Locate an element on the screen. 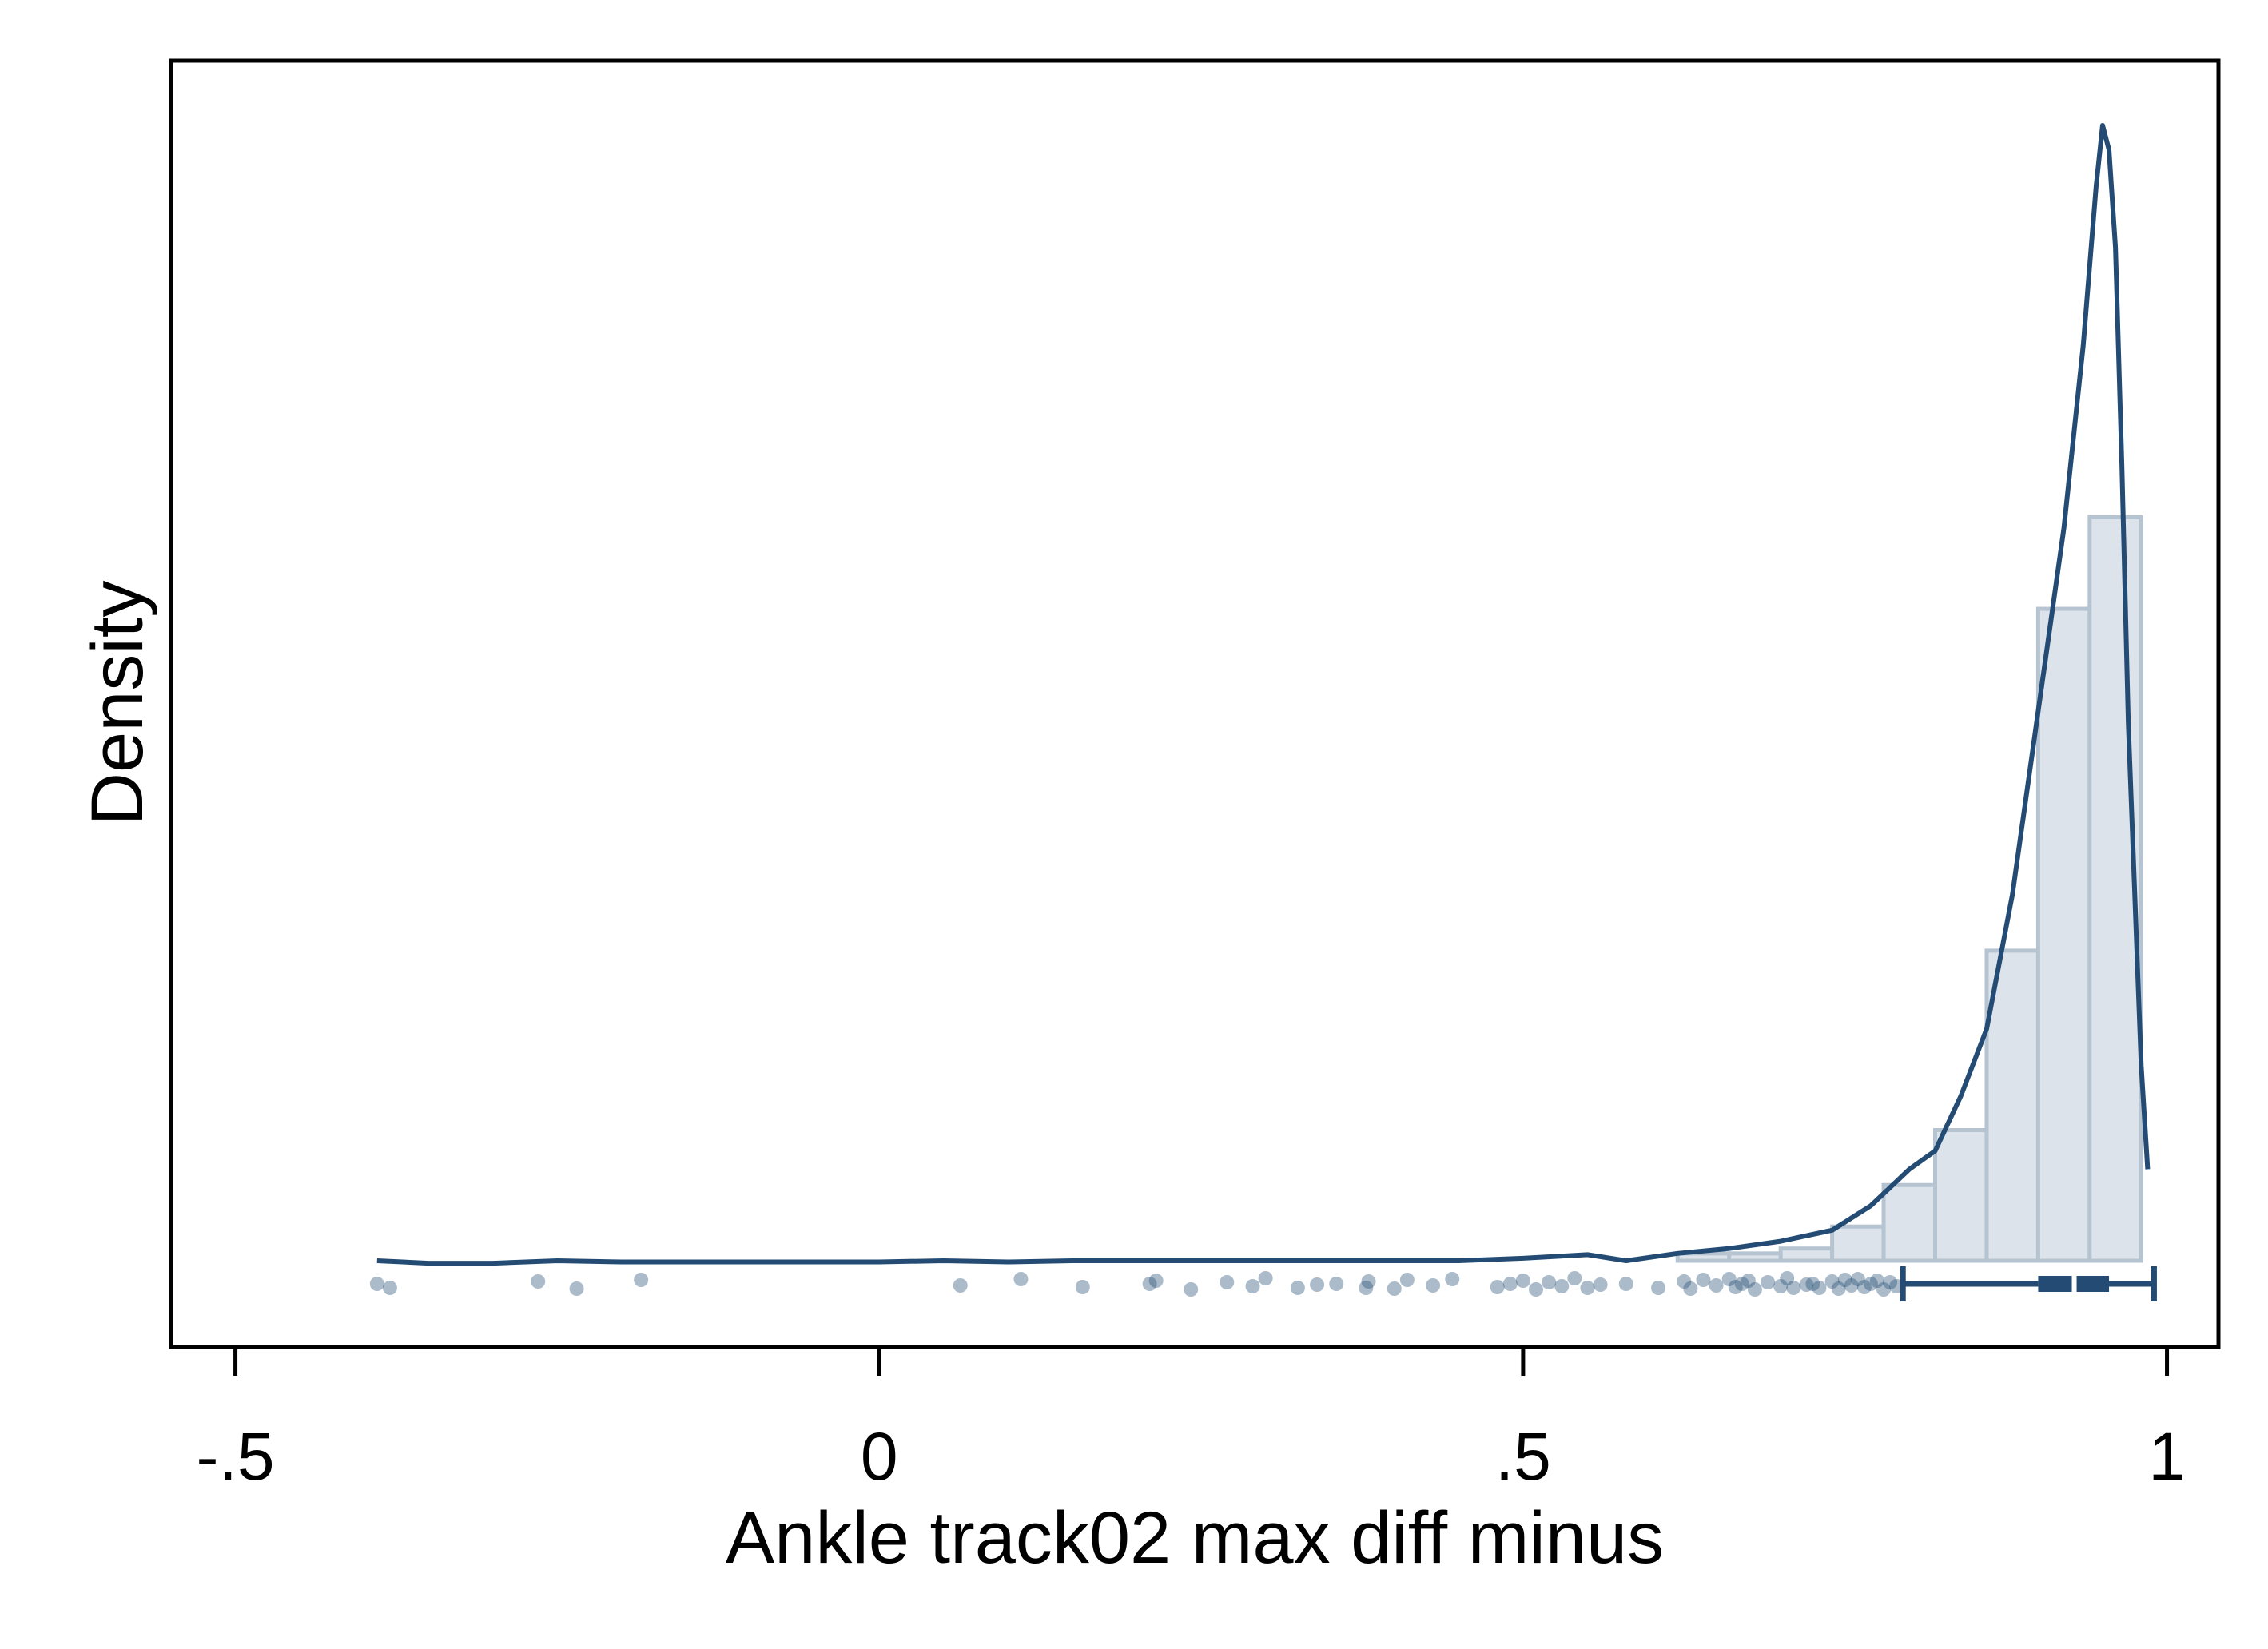 The height and width of the screenshot is (1649, 2268). x-tick-label-3: 1 is located at coordinates (2167, 1456).